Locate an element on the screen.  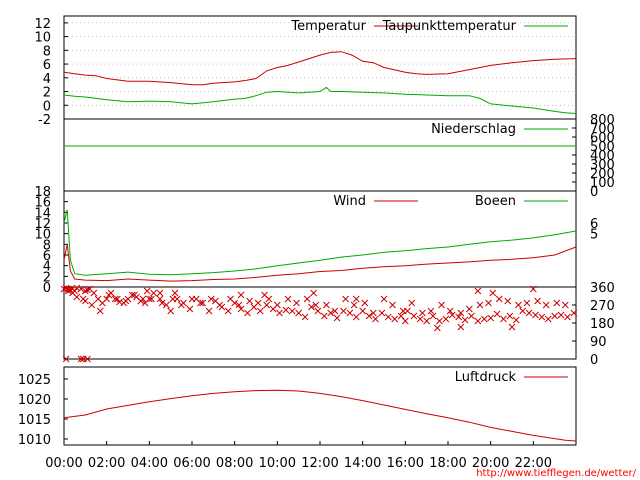
y-tick-label: 1020 is located at coordinates (34, 400).